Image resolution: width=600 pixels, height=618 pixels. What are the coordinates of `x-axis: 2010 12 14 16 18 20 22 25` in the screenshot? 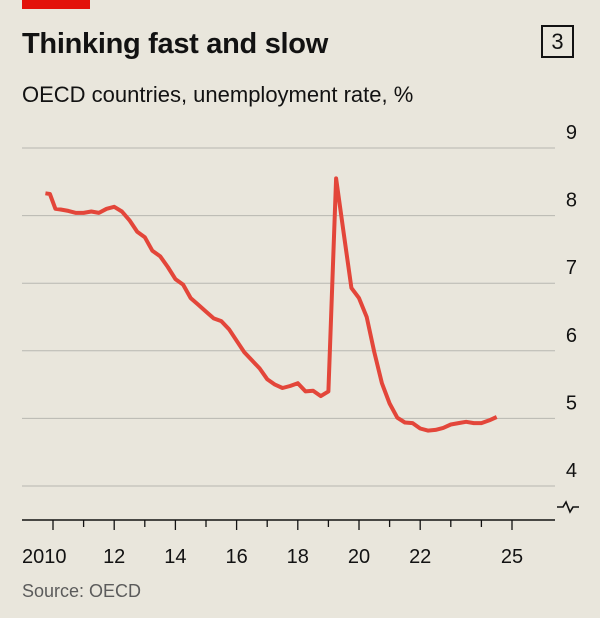 It's located at (288, 543).